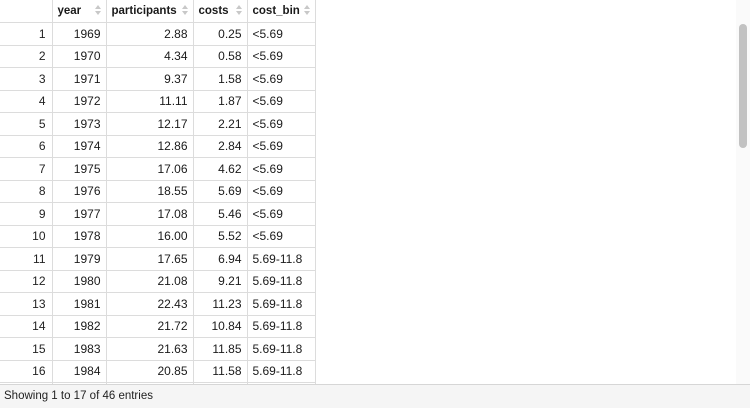  I want to click on column-header-costs-label: costs, so click(213, 11).